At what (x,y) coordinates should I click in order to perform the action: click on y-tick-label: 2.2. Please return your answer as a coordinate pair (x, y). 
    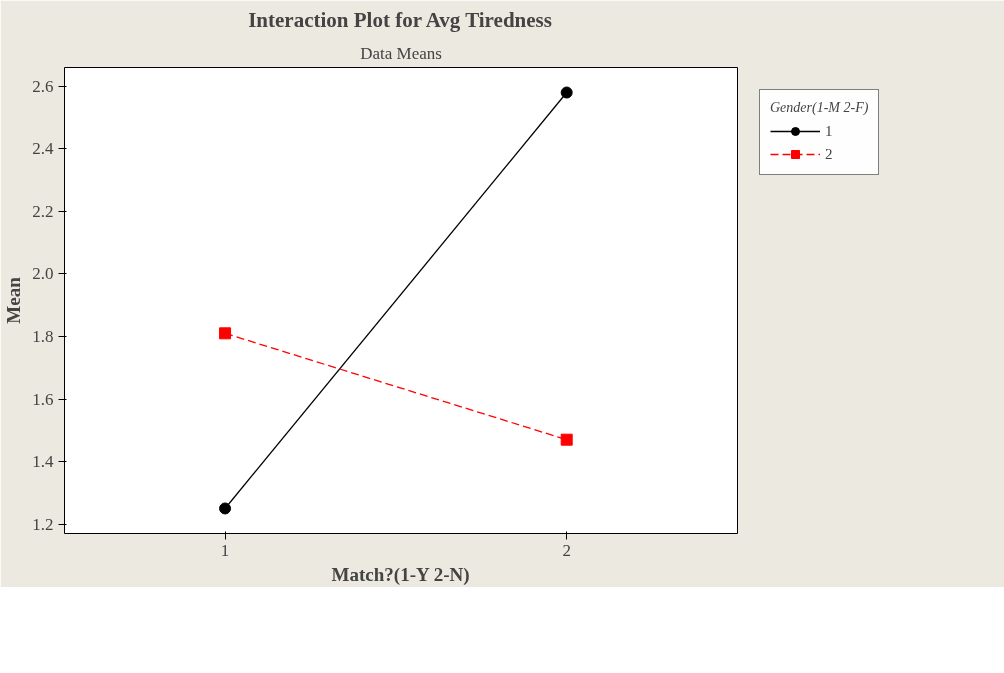
    Looking at the image, I should click on (43, 211).